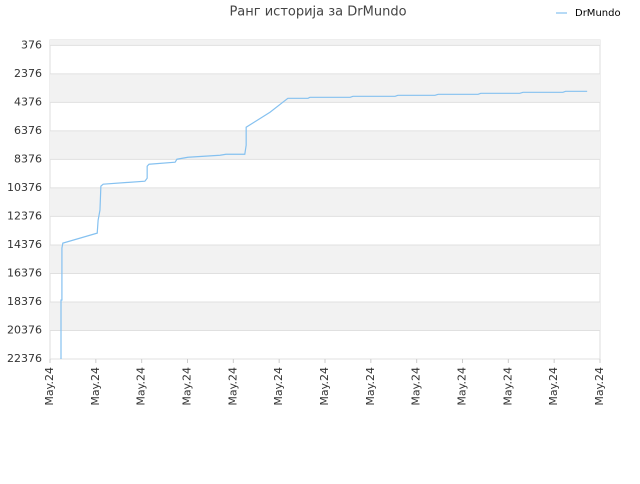 The width and height of the screenshot is (640, 484). Describe the element at coordinates (24, 329) in the screenshot. I see `y-tick-label: 20376` at that location.